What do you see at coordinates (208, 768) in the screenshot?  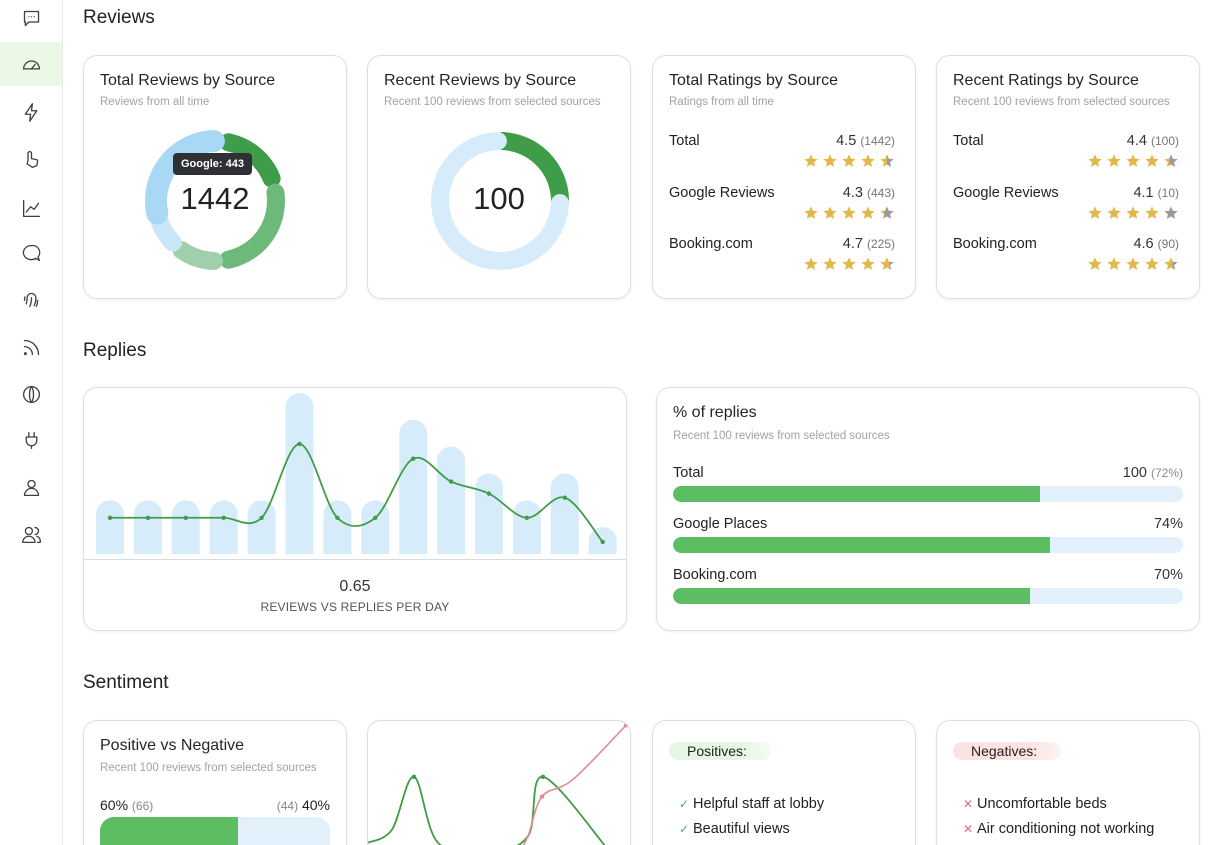 I see `card-subtitle: Recent 100 reviews from selected sources` at bounding box center [208, 768].